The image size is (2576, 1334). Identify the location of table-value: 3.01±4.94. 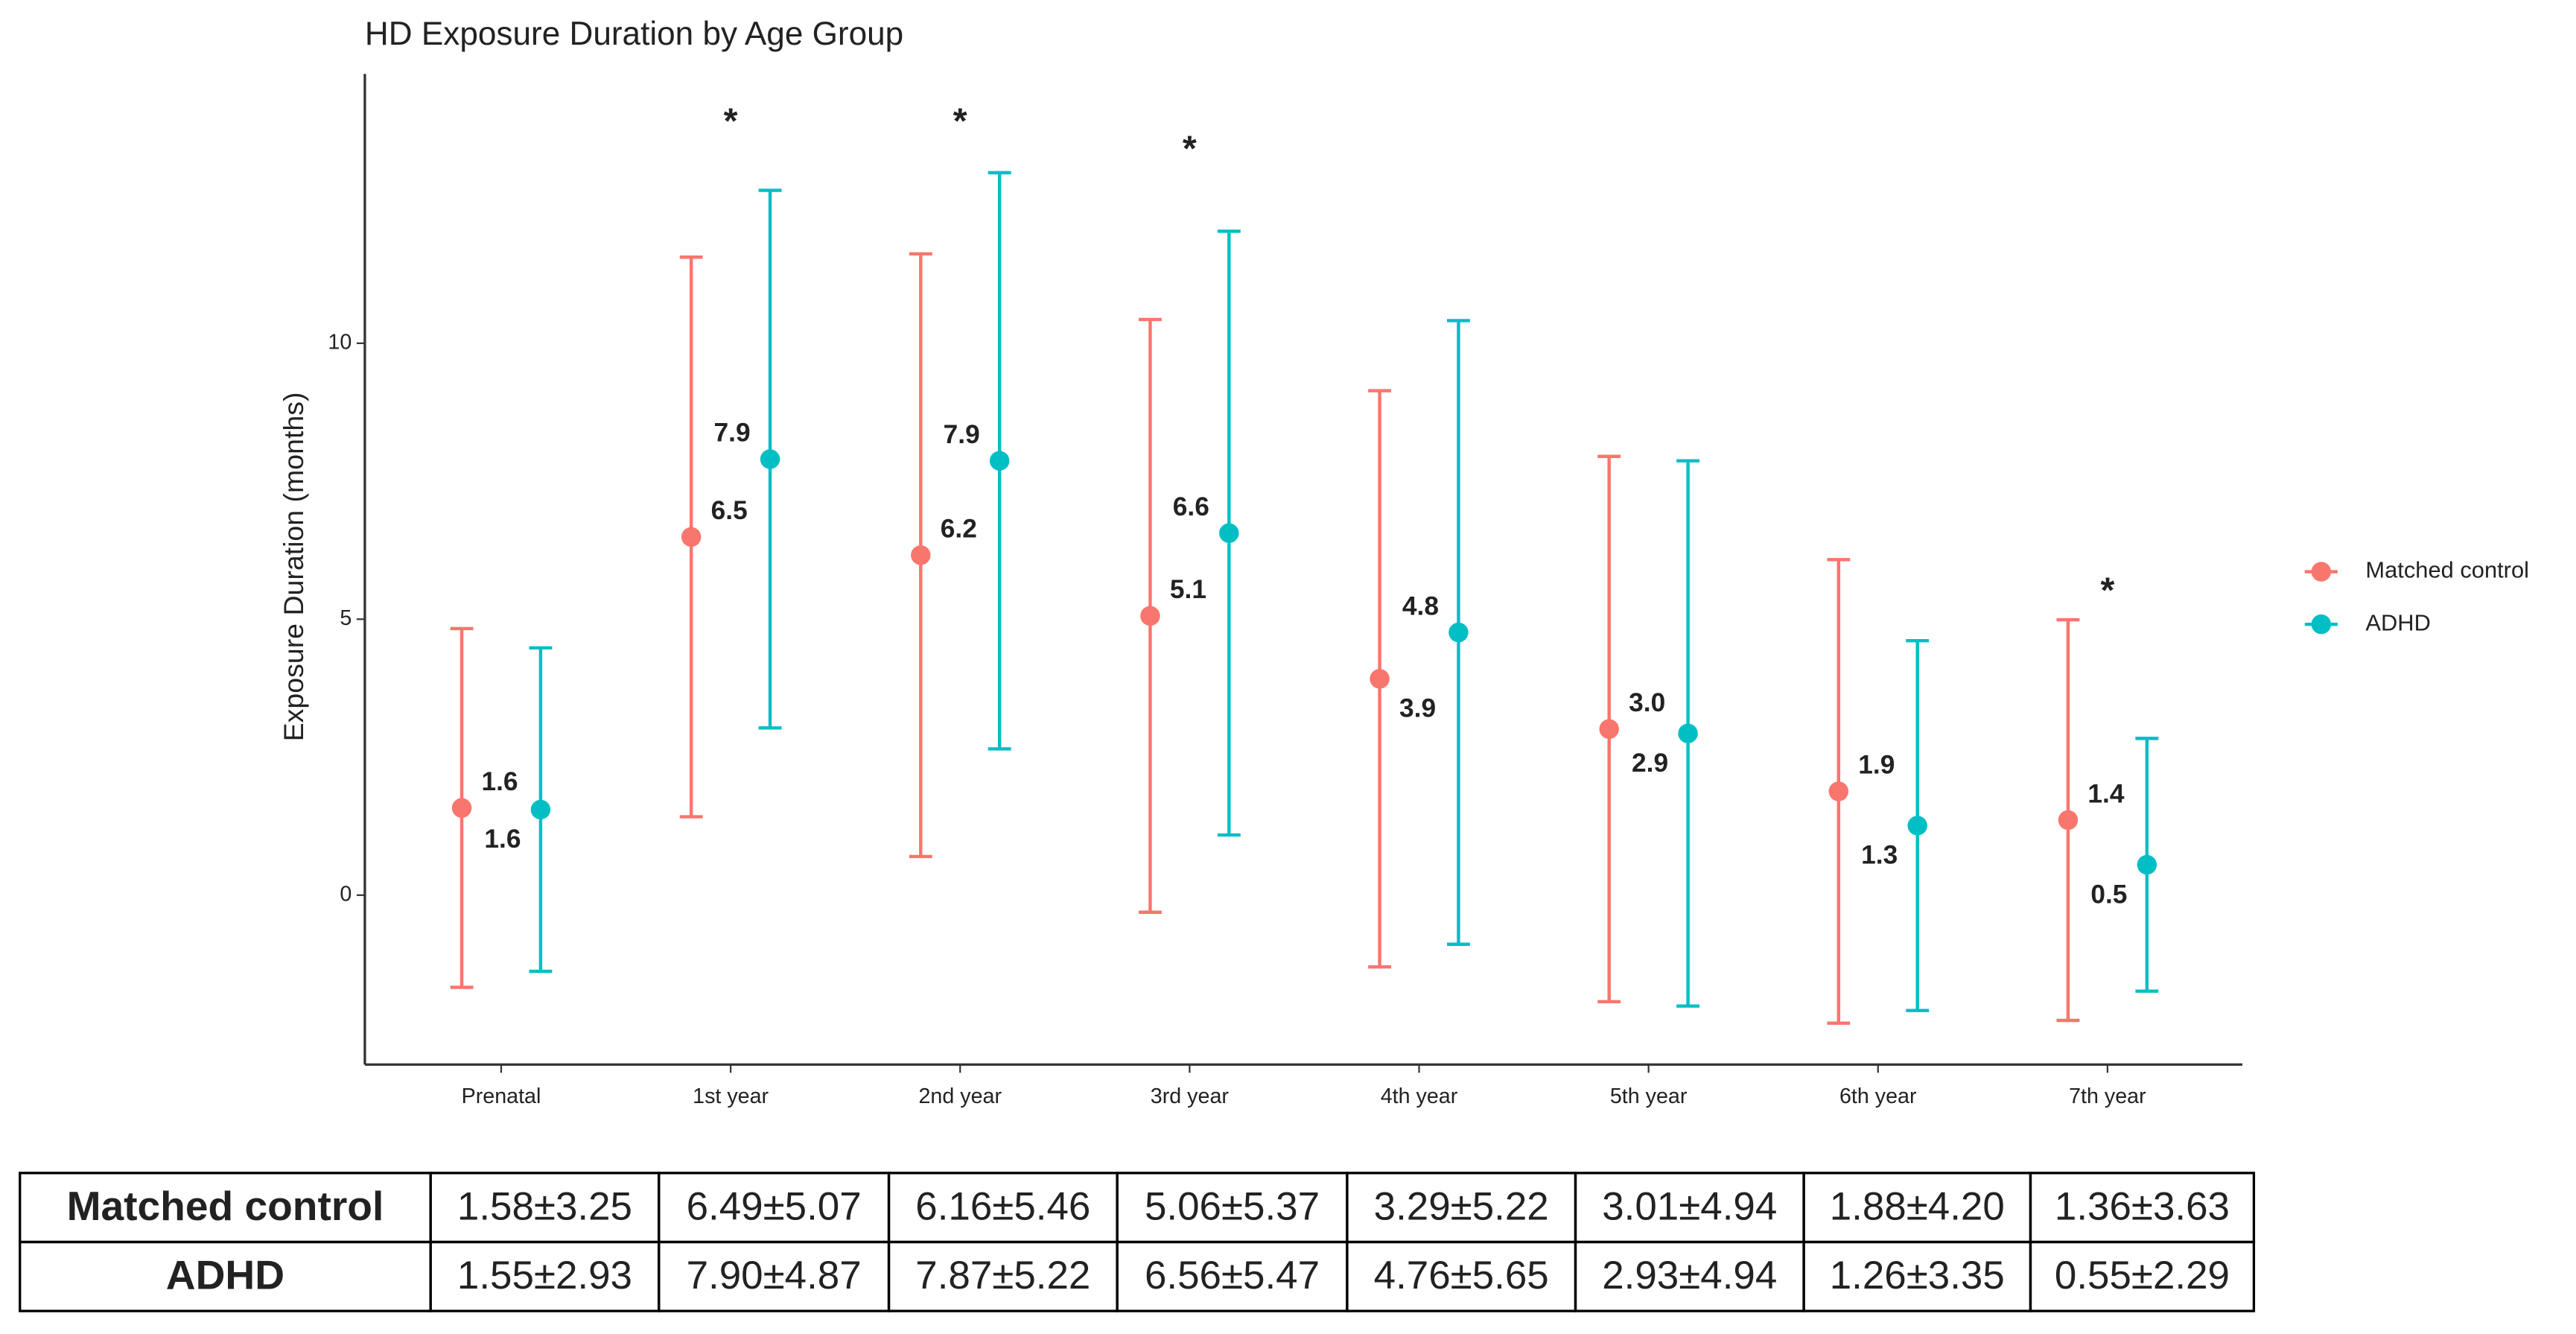
(1689, 1206).